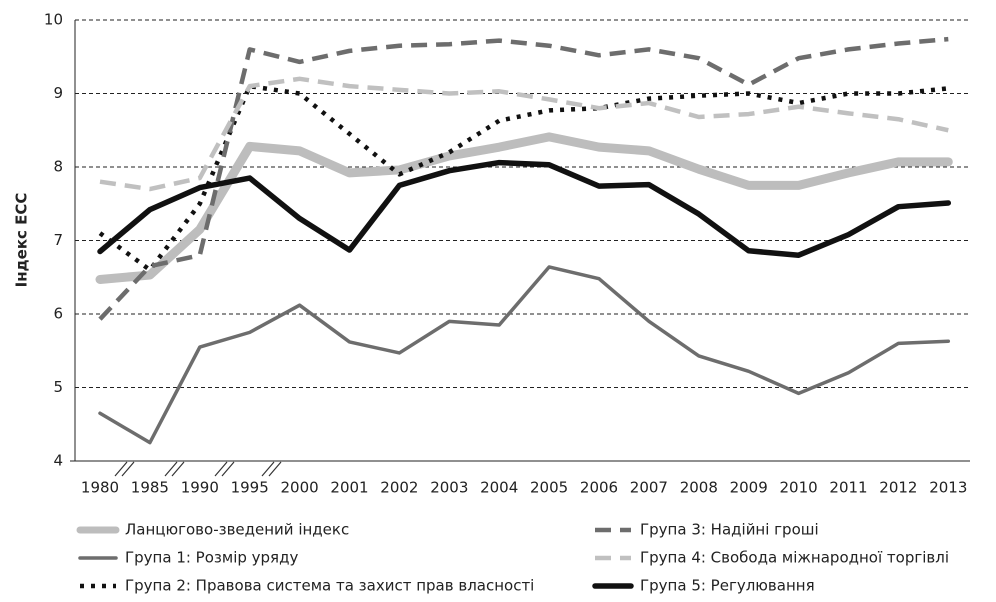  I want to click on legend-label: Група 1: Розмір уряду, so click(211, 558).